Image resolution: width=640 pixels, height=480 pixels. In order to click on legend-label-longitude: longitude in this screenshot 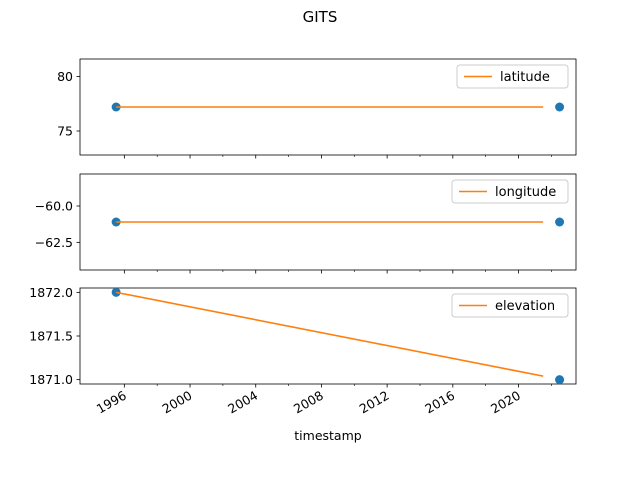, I will do `click(525, 192)`.